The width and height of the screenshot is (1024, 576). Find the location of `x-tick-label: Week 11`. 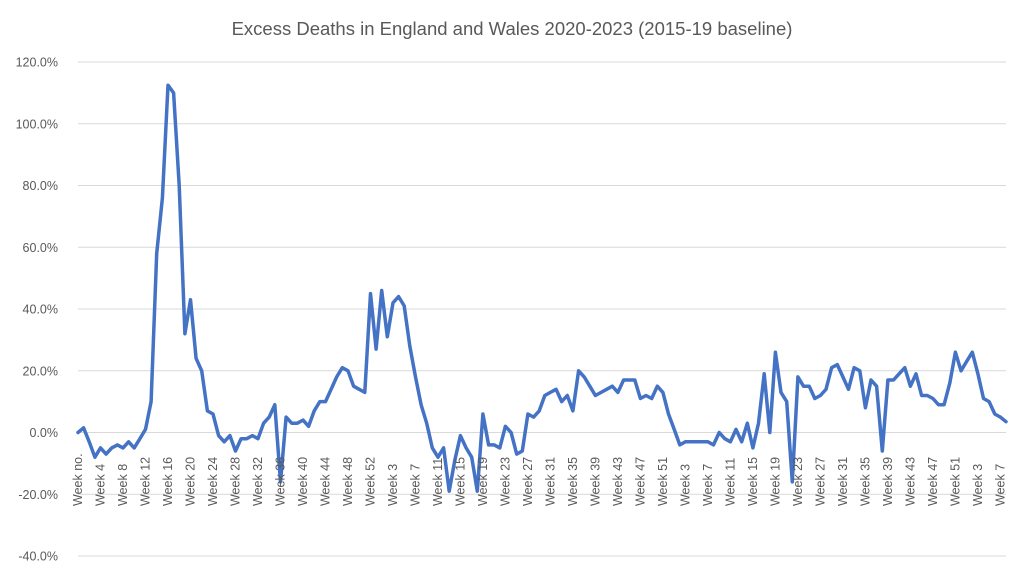

x-tick-label: Week 11 is located at coordinates (438, 482).